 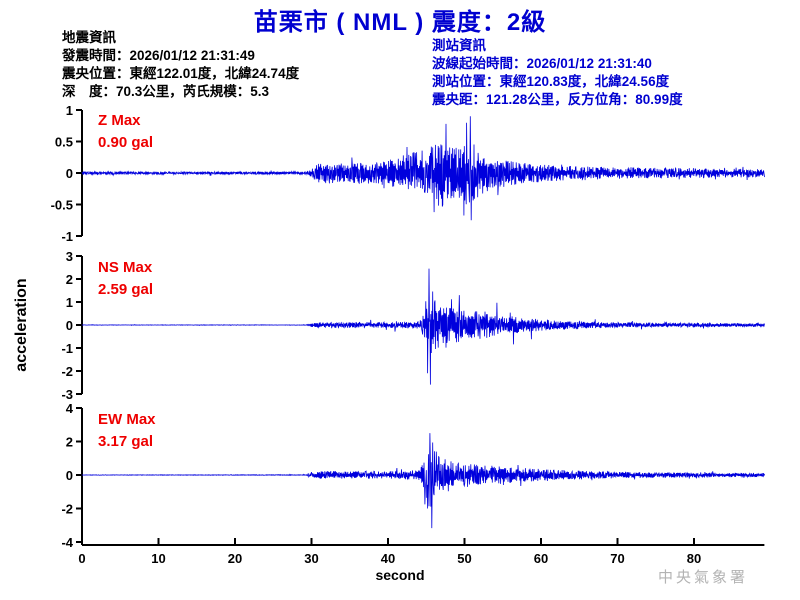 I want to click on channel-label-z: Z Max 0.90 gal, so click(x=125, y=132).